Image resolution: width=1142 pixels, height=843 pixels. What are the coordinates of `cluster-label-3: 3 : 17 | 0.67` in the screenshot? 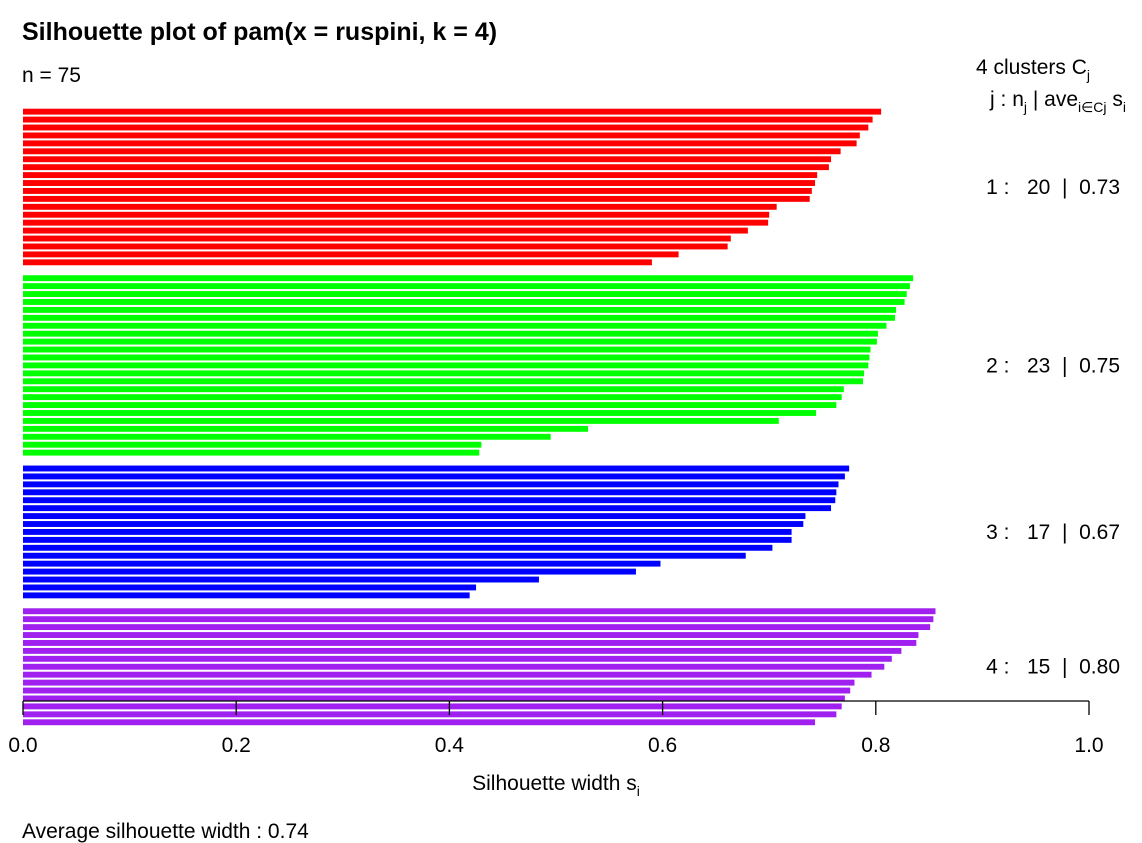 It's located at (1053, 532).